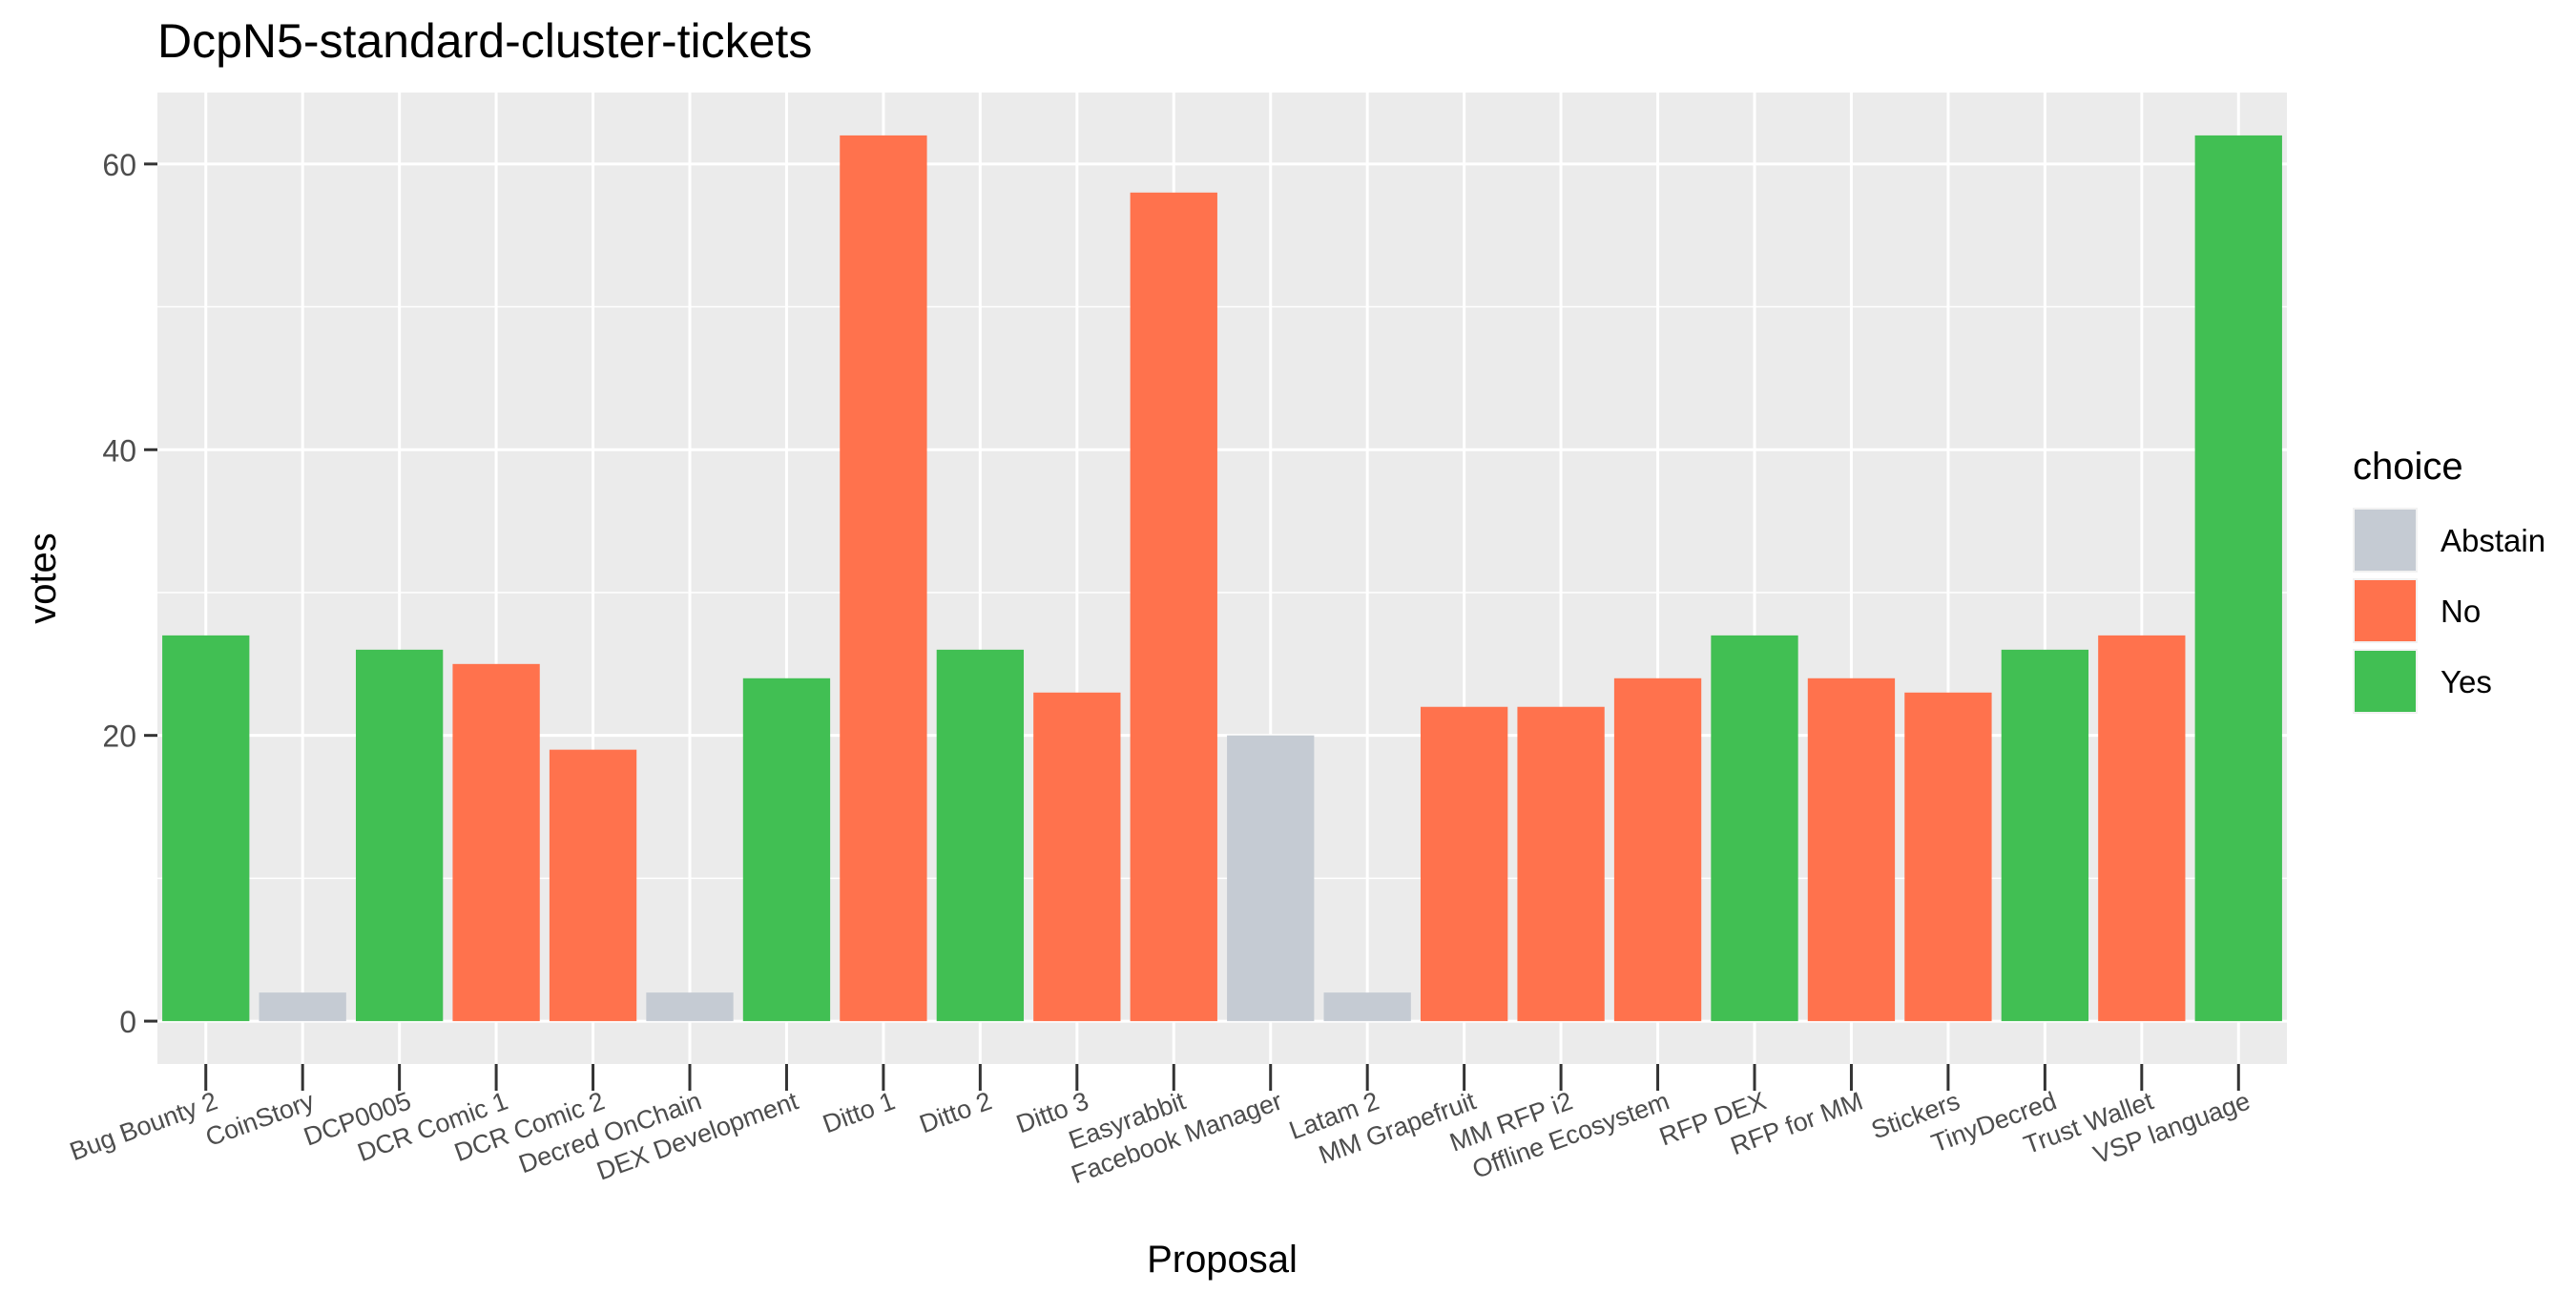  I want to click on legend-label-yes: Yes, so click(2466, 681).